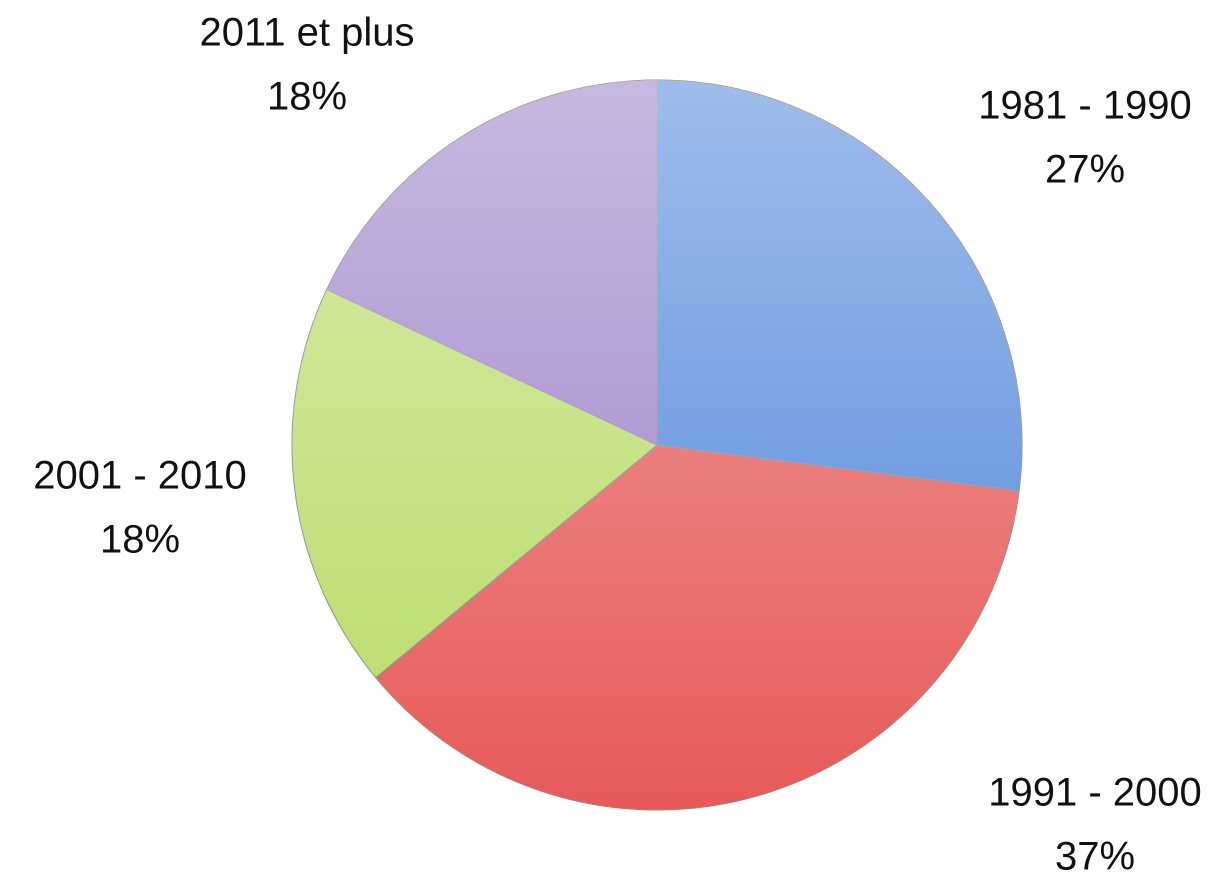 The width and height of the screenshot is (1227, 878). Describe the element at coordinates (140, 476) in the screenshot. I see `slice-label: 2001 - 2010` at that location.